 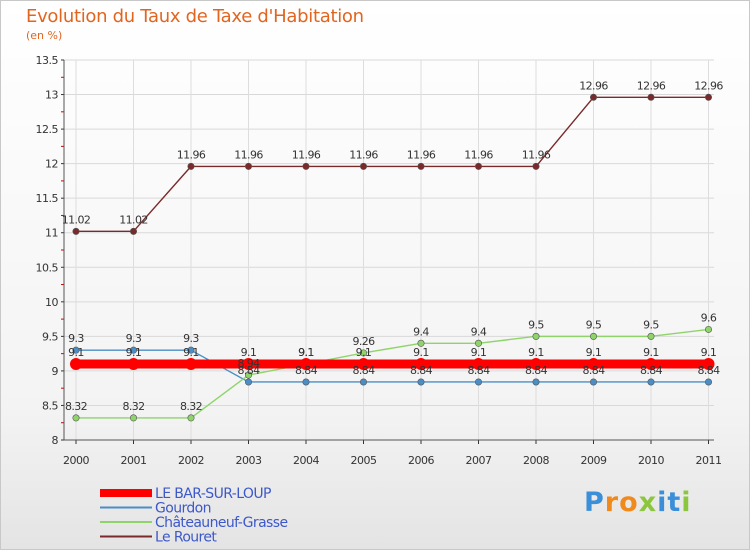 What do you see at coordinates (50, 336) in the screenshot?
I see `y-tick-label: 9.5` at bounding box center [50, 336].